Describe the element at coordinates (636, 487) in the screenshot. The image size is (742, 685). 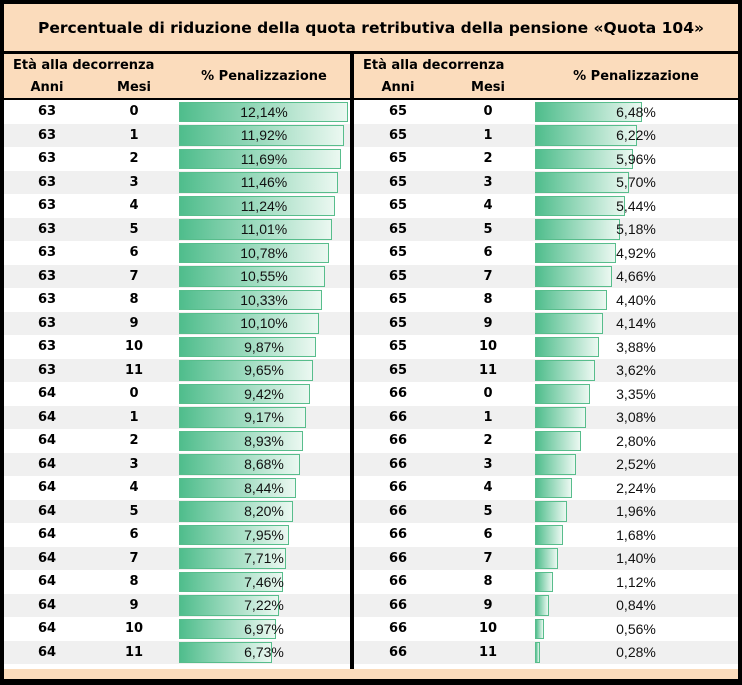
I see `penalty-value: 2,24%` at that location.